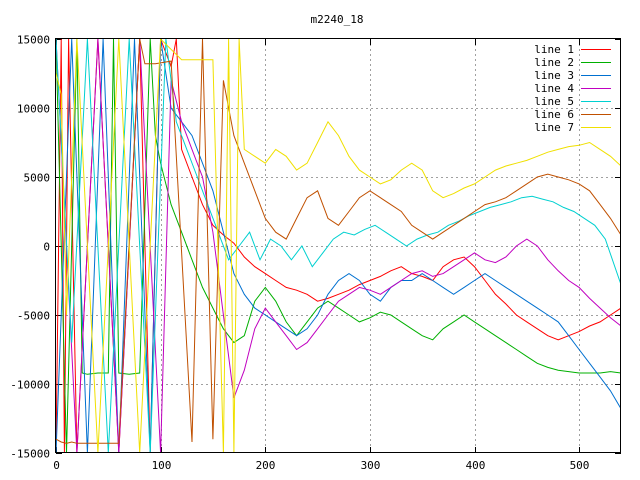 Image resolution: width=640 pixels, height=480 pixels. Describe the element at coordinates (337, 19) in the screenshot. I see `chart-title: m2240_18` at that location.